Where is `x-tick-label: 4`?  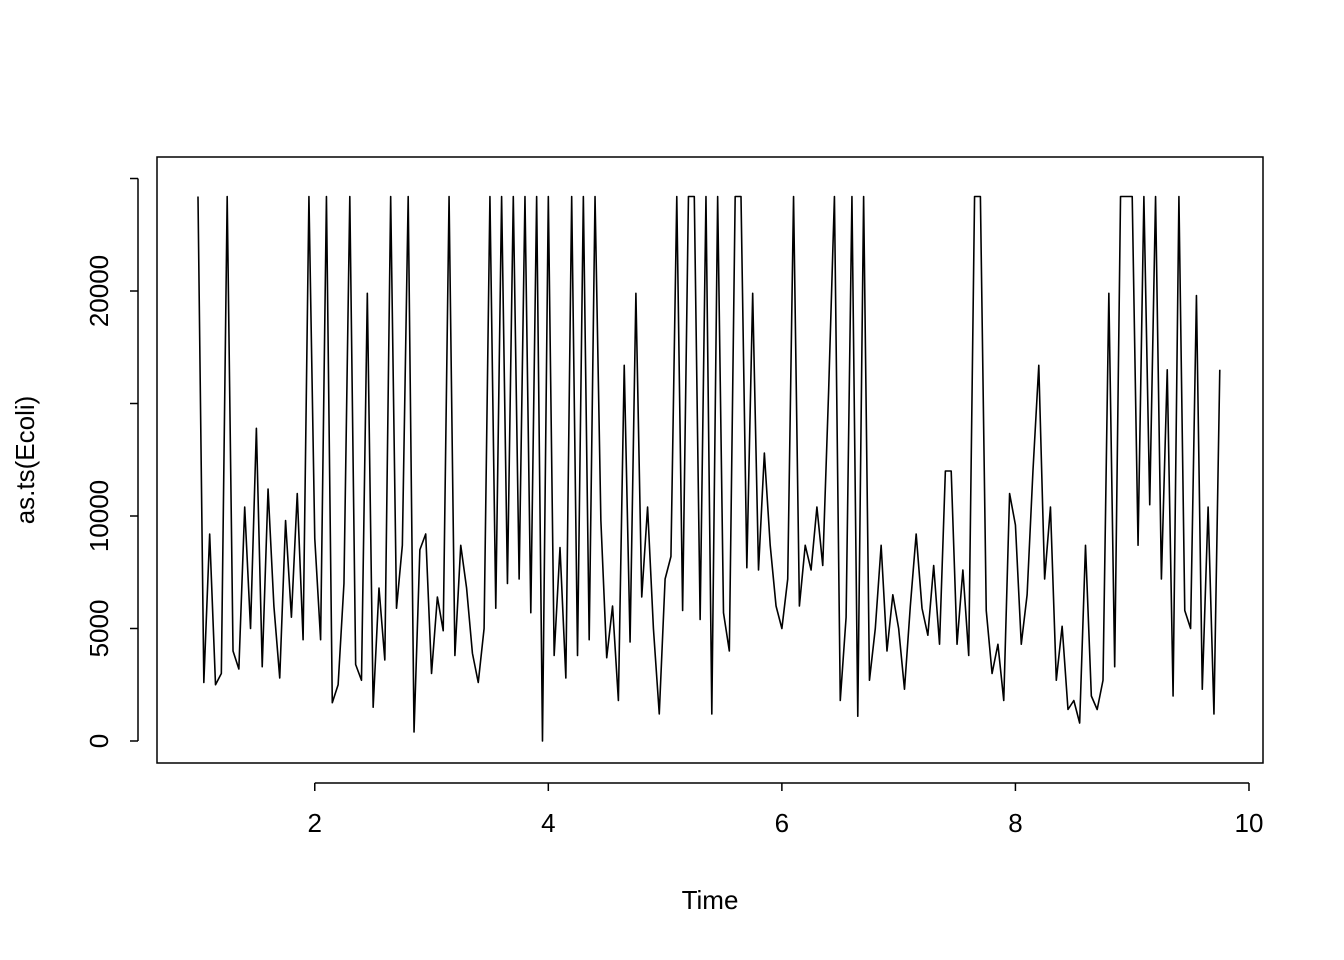
x-tick-label: 4 is located at coordinates (548, 823).